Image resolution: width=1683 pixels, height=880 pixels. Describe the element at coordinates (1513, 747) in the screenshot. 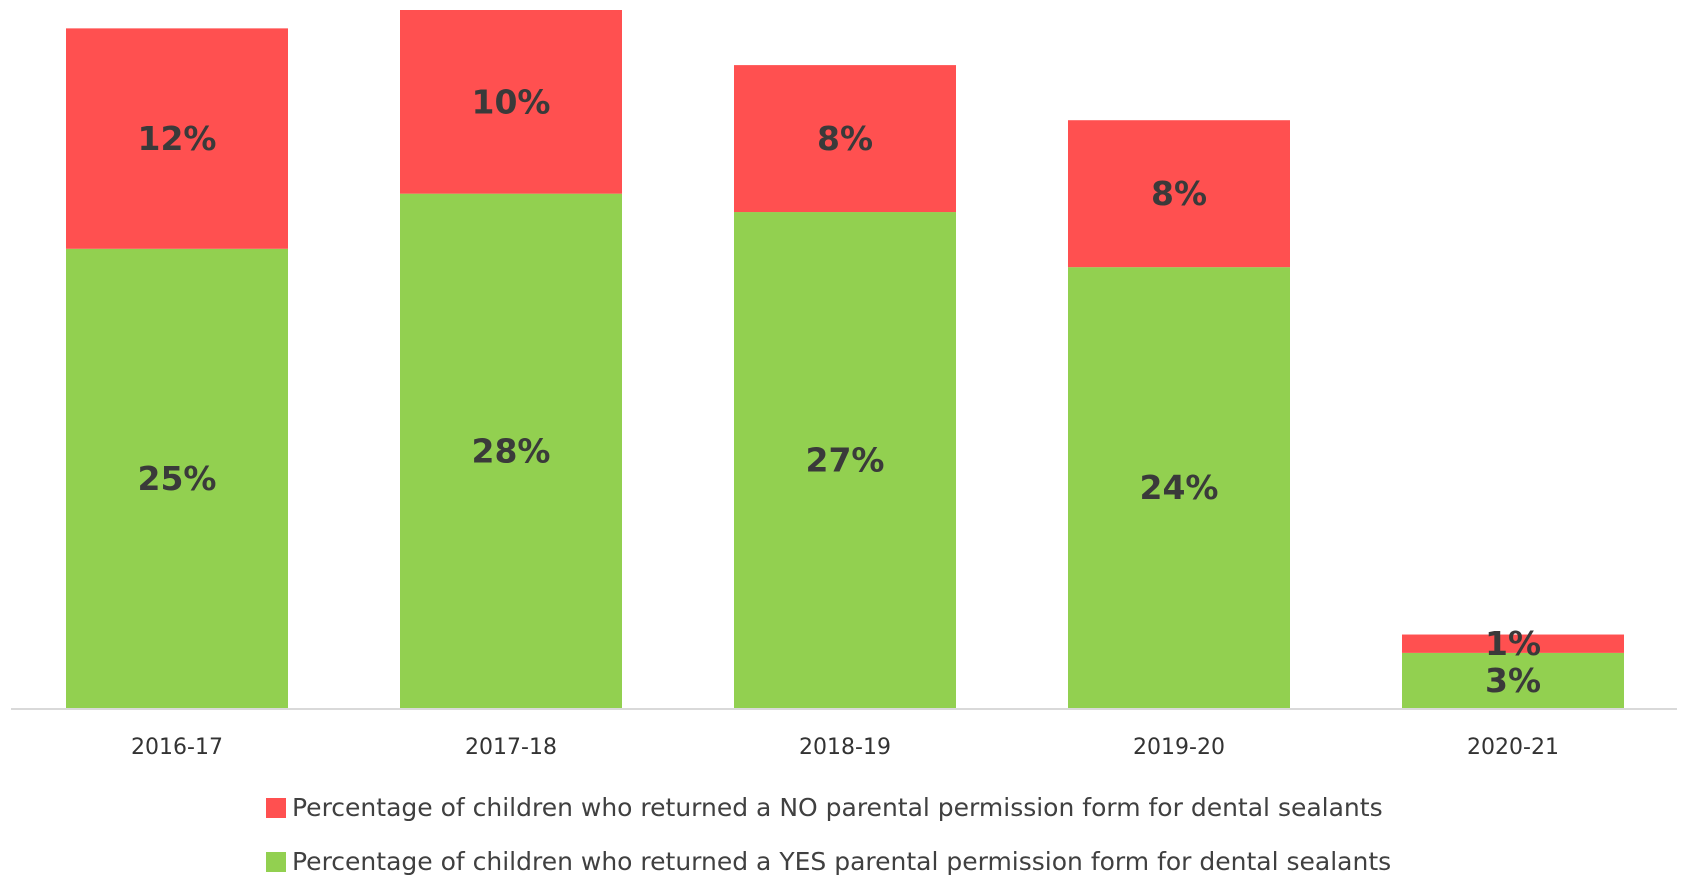

I see `x-tick-label: 2020-21` at that location.